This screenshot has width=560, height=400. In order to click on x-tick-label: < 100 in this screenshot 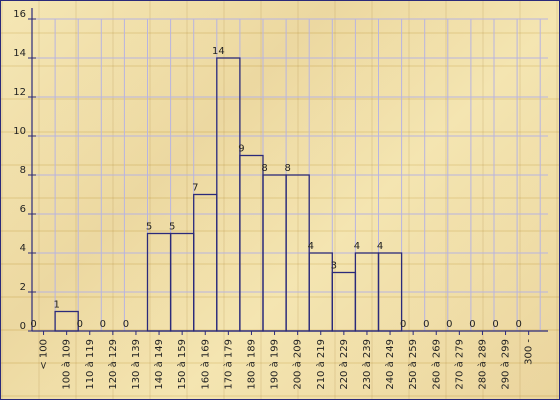, I will do `click(44, 354)`.